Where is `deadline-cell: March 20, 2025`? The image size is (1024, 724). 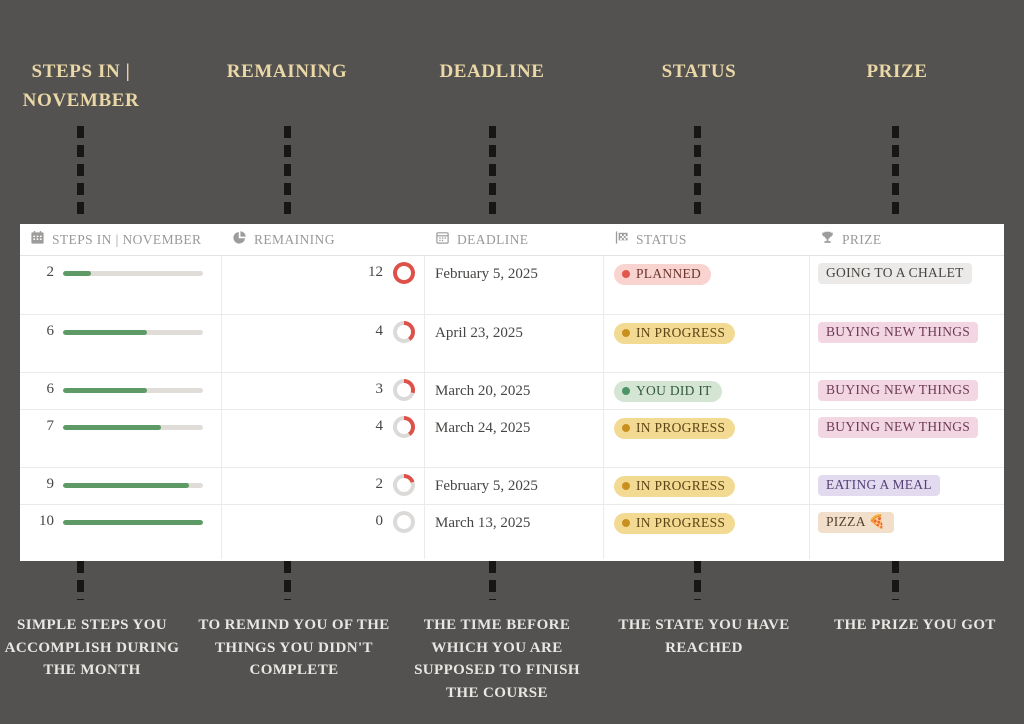 deadline-cell: March 20, 2025 is located at coordinates (514, 391).